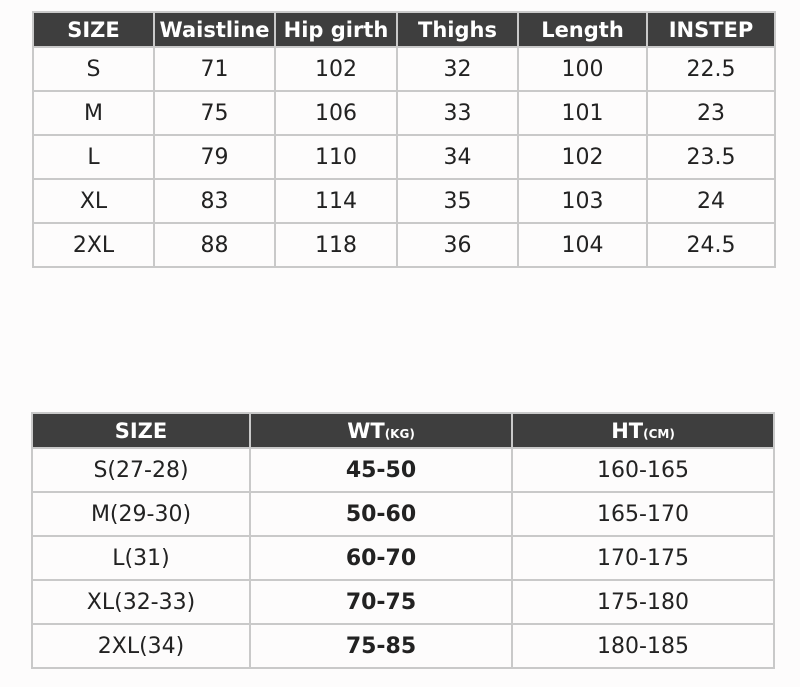 The width and height of the screenshot is (800, 687). I want to click on table-row: S 71 102 32 100 22.5, so click(404, 69).